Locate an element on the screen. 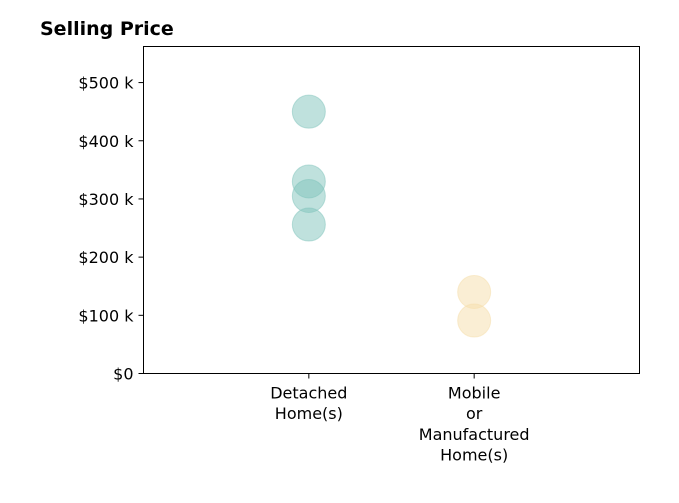 The height and width of the screenshot is (503, 679). y-tick-label: $500 k is located at coordinates (106, 83).